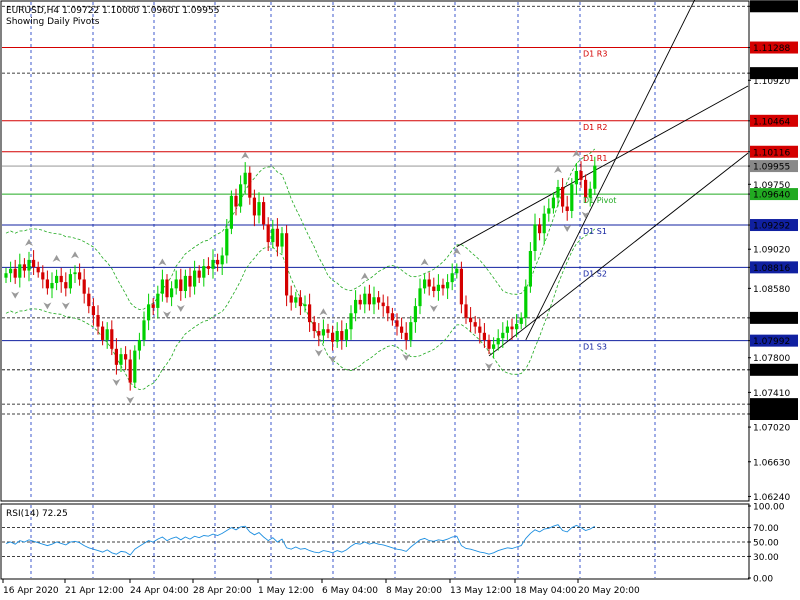  Describe the element at coordinates (595, 231) in the screenshot. I see `pivot-label: D1 S1` at that location.